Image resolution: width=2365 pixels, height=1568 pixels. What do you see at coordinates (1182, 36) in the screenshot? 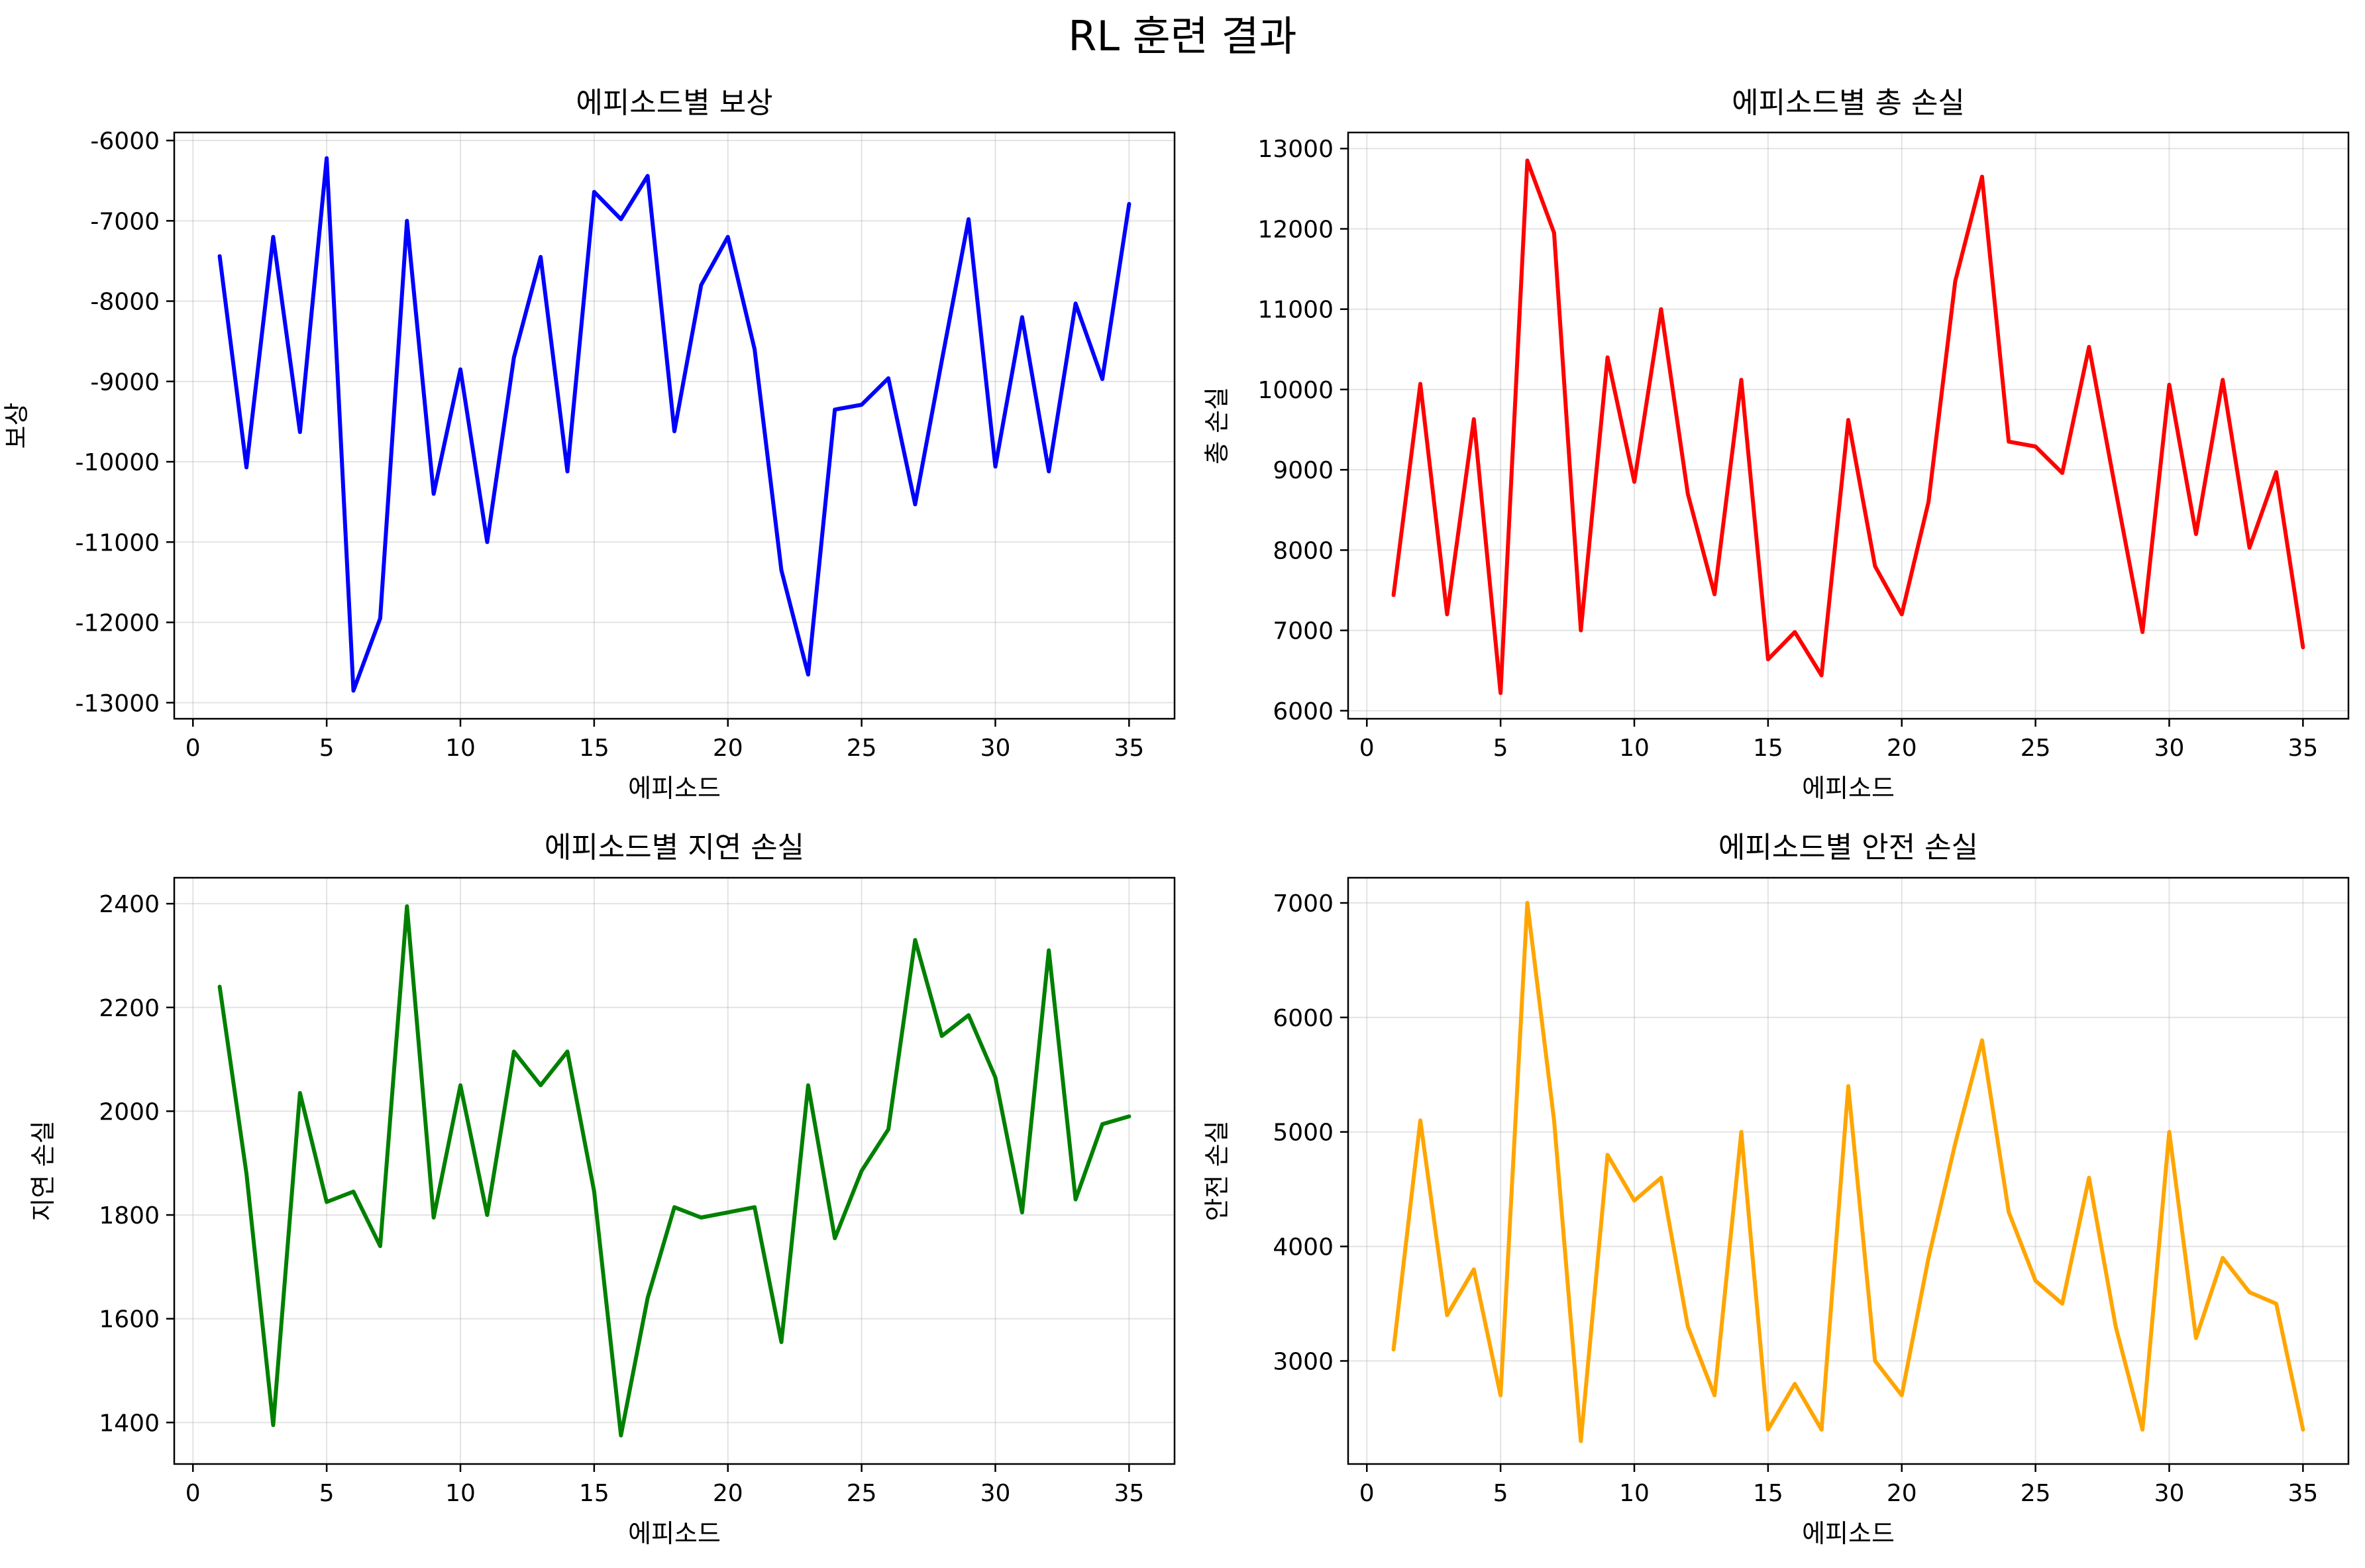
I see `figure-title: RL 훈련 결과` at bounding box center [1182, 36].